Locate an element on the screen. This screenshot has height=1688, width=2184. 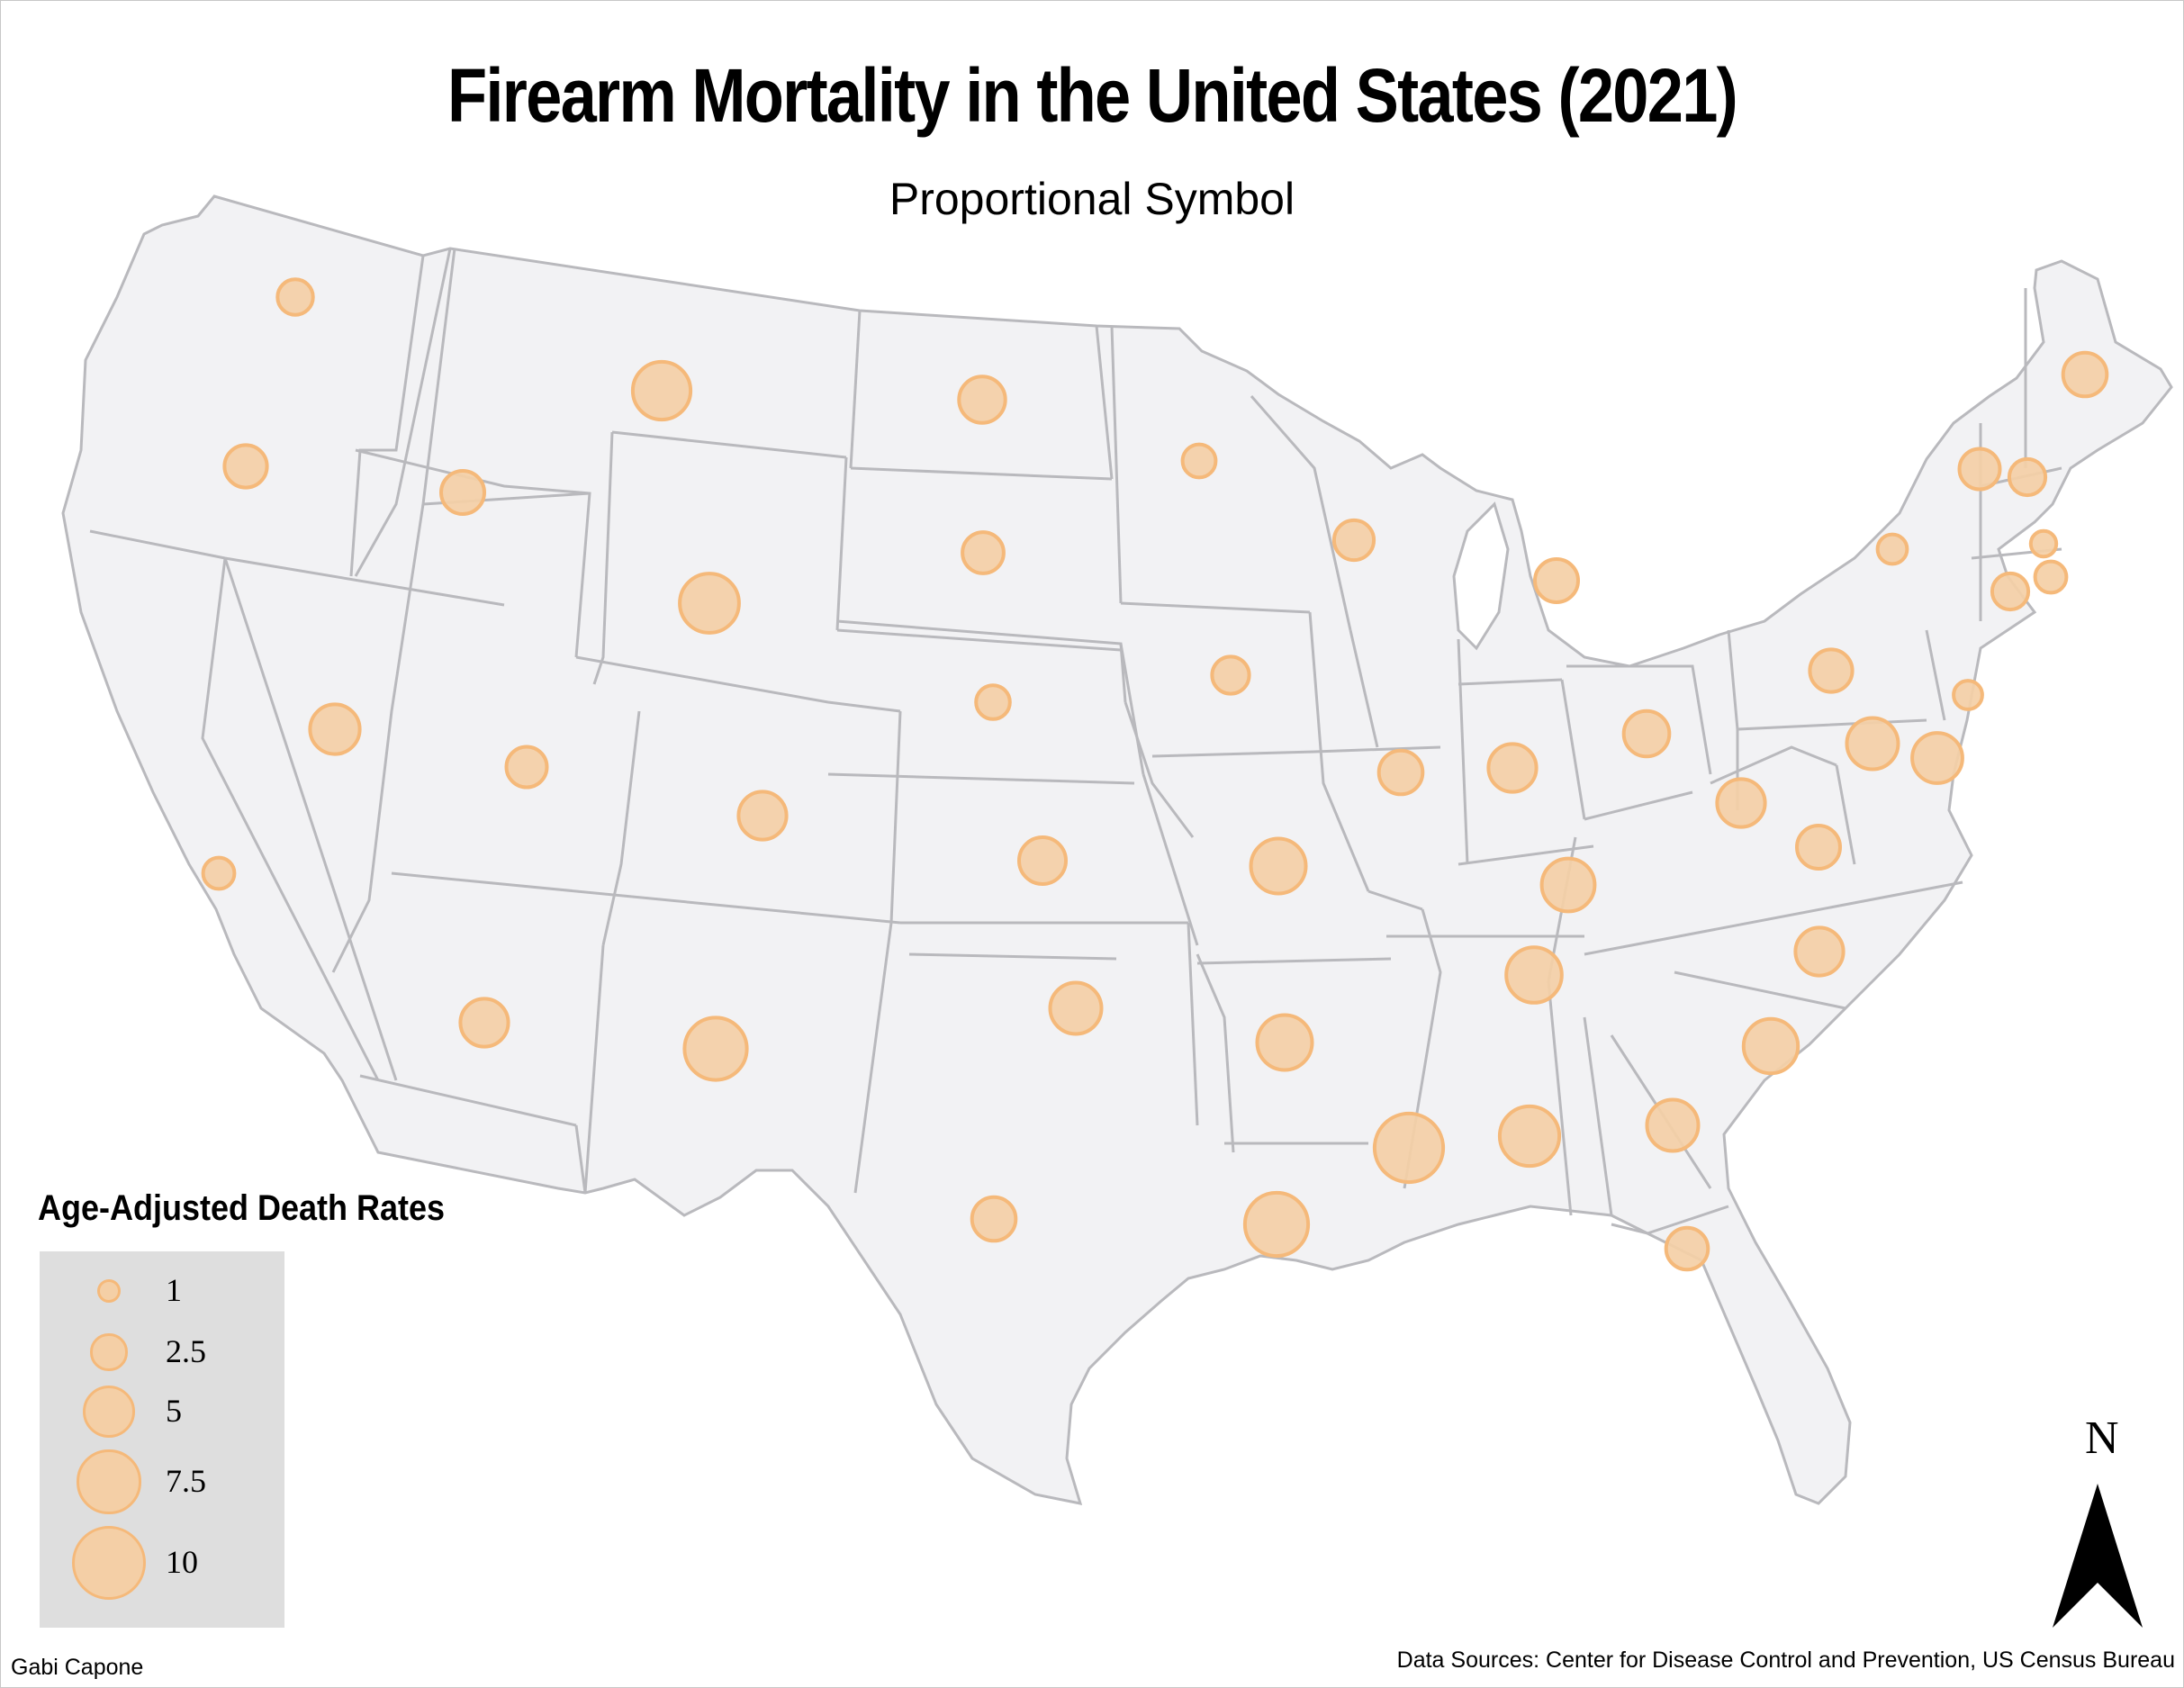
legend-label: 1 is located at coordinates (174, 1290).